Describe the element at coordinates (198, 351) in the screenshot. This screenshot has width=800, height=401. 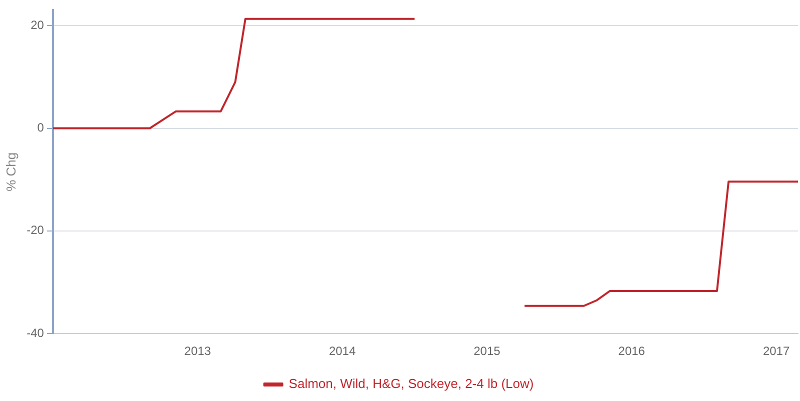
I see `x-tick-label: 2013` at that location.